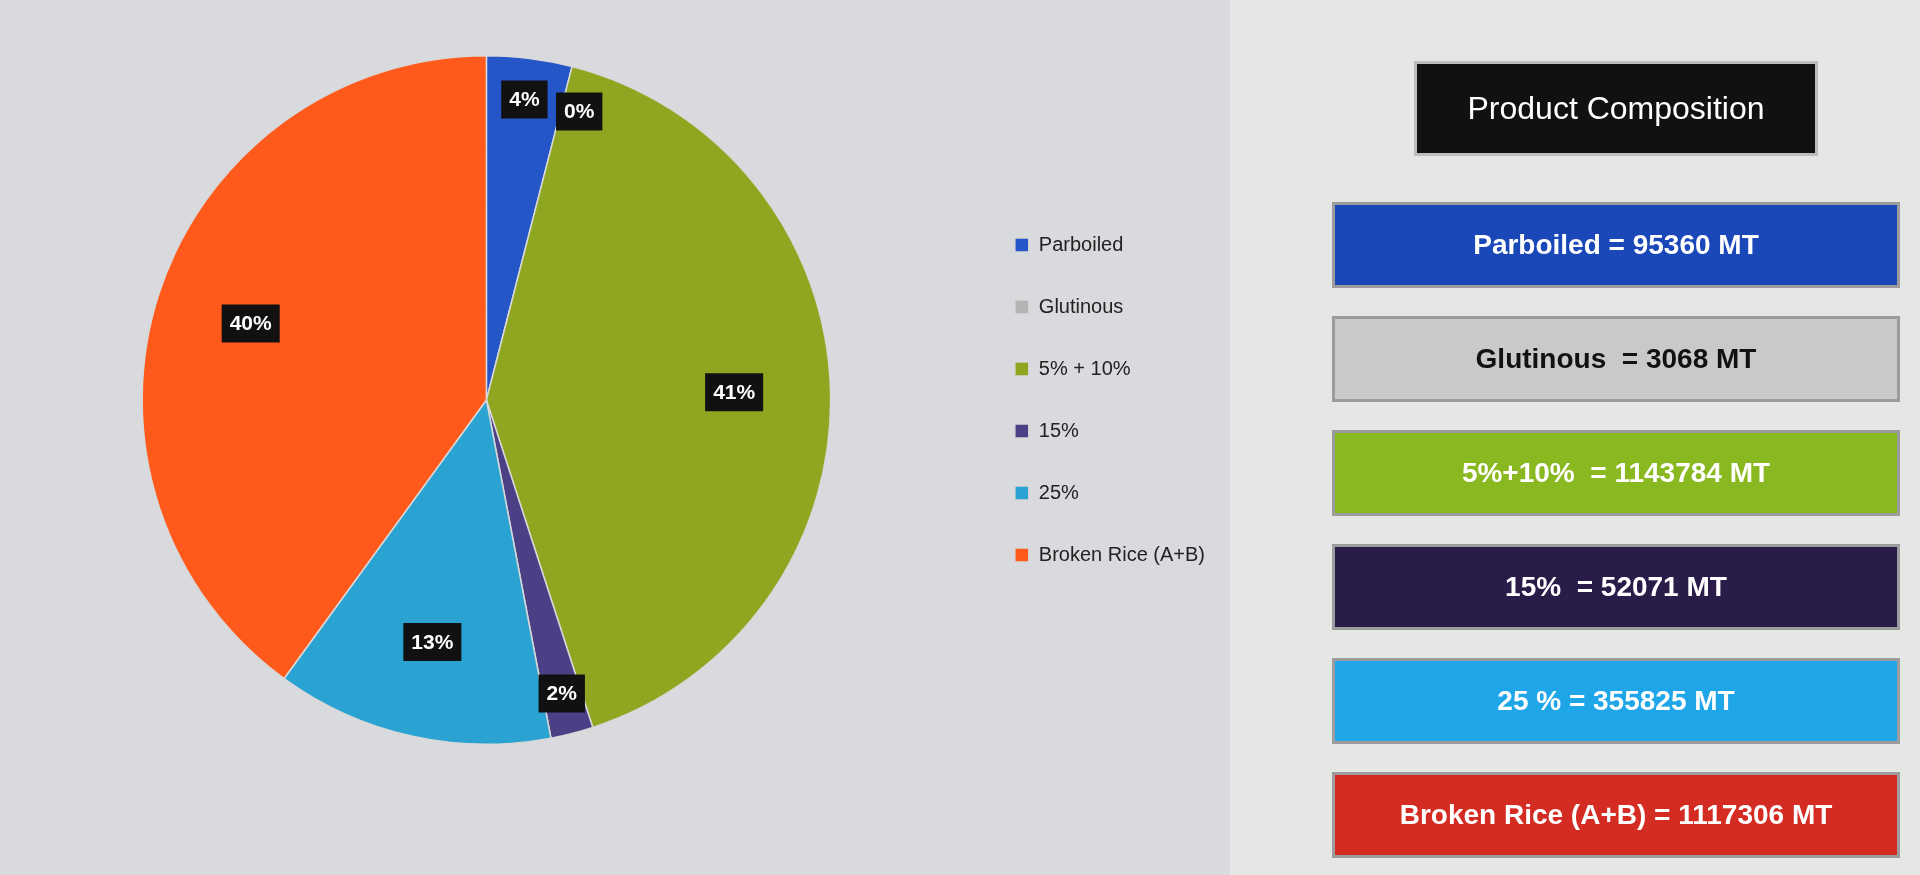 The image size is (1920, 875). I want to click on text: Parboiled = 95360 MT, so click(1616, 245).